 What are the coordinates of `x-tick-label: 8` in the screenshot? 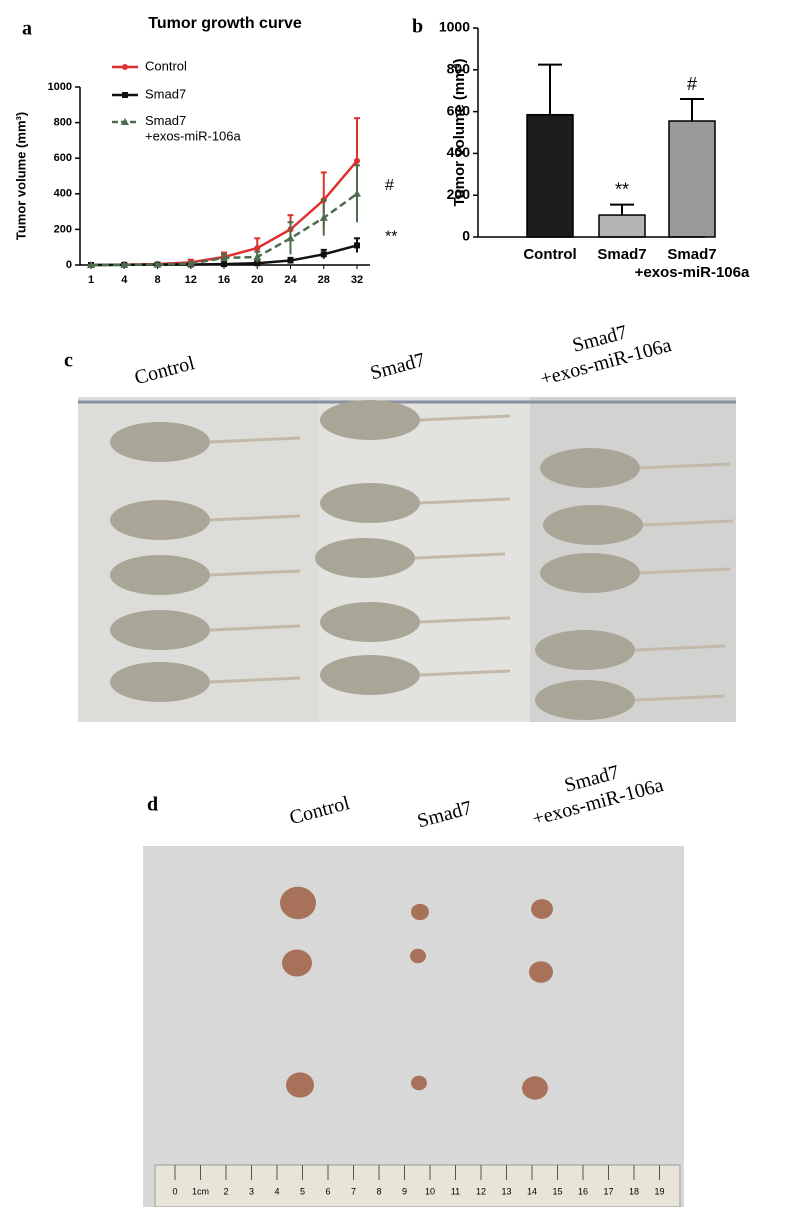 It's located at (157, 280).